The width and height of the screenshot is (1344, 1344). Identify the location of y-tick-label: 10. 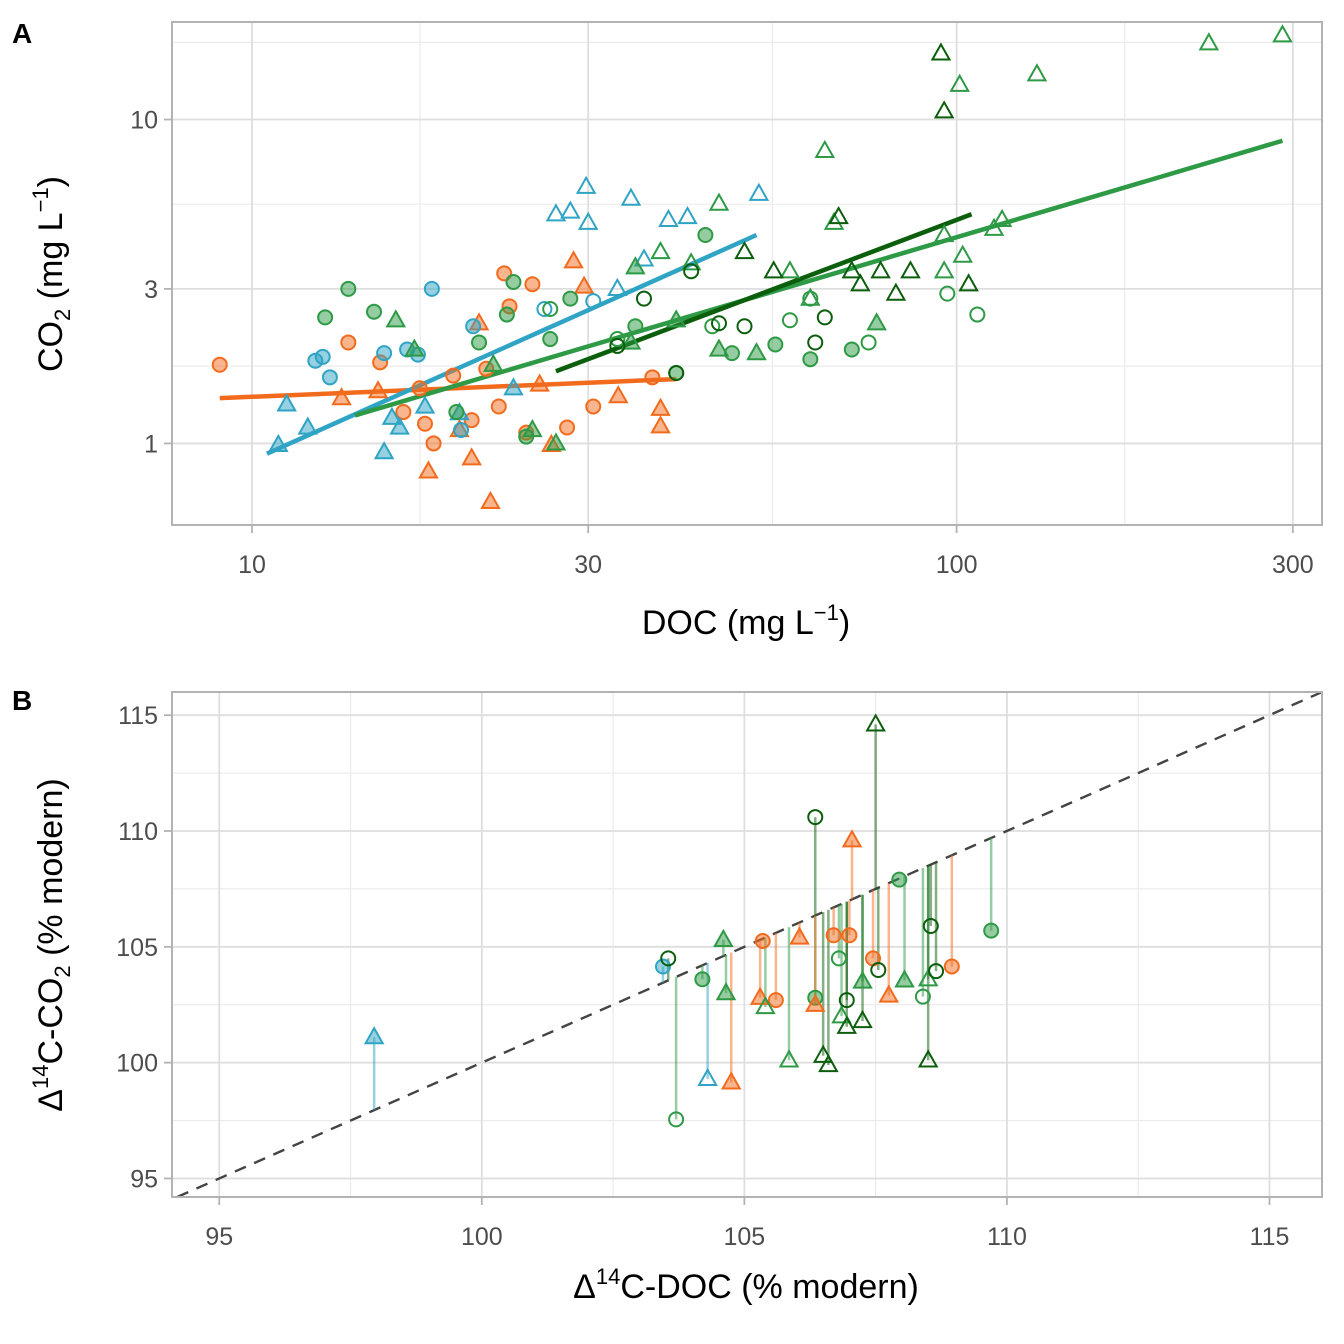
(144, 121).